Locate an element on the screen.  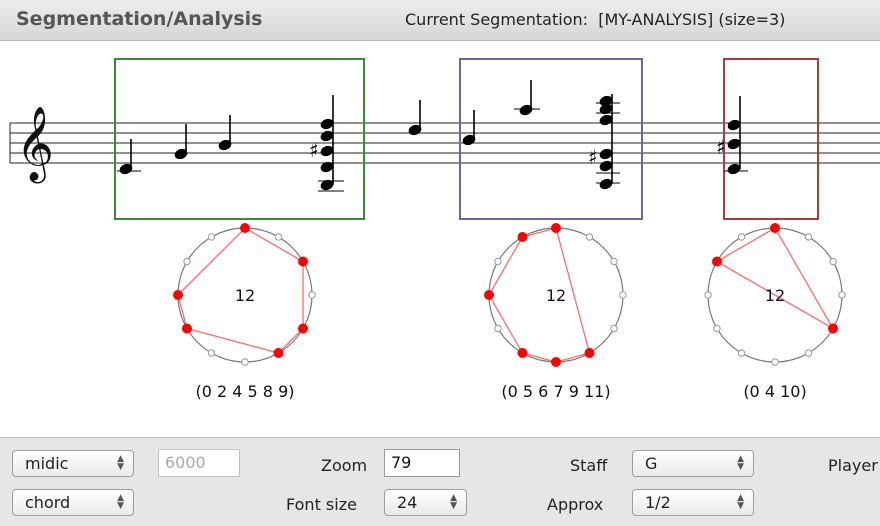
tempo-field: 6000 is located at coordinates (199, 463).